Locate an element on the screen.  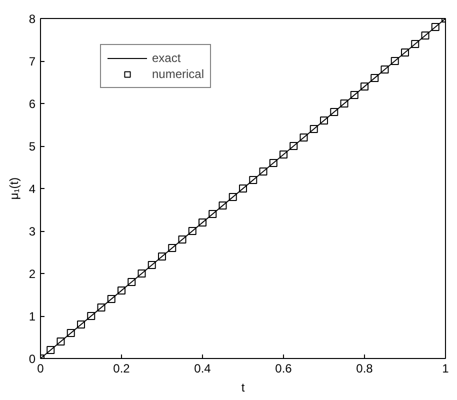
x-tick-label: 0.4 is located at coordinates (203, 369).